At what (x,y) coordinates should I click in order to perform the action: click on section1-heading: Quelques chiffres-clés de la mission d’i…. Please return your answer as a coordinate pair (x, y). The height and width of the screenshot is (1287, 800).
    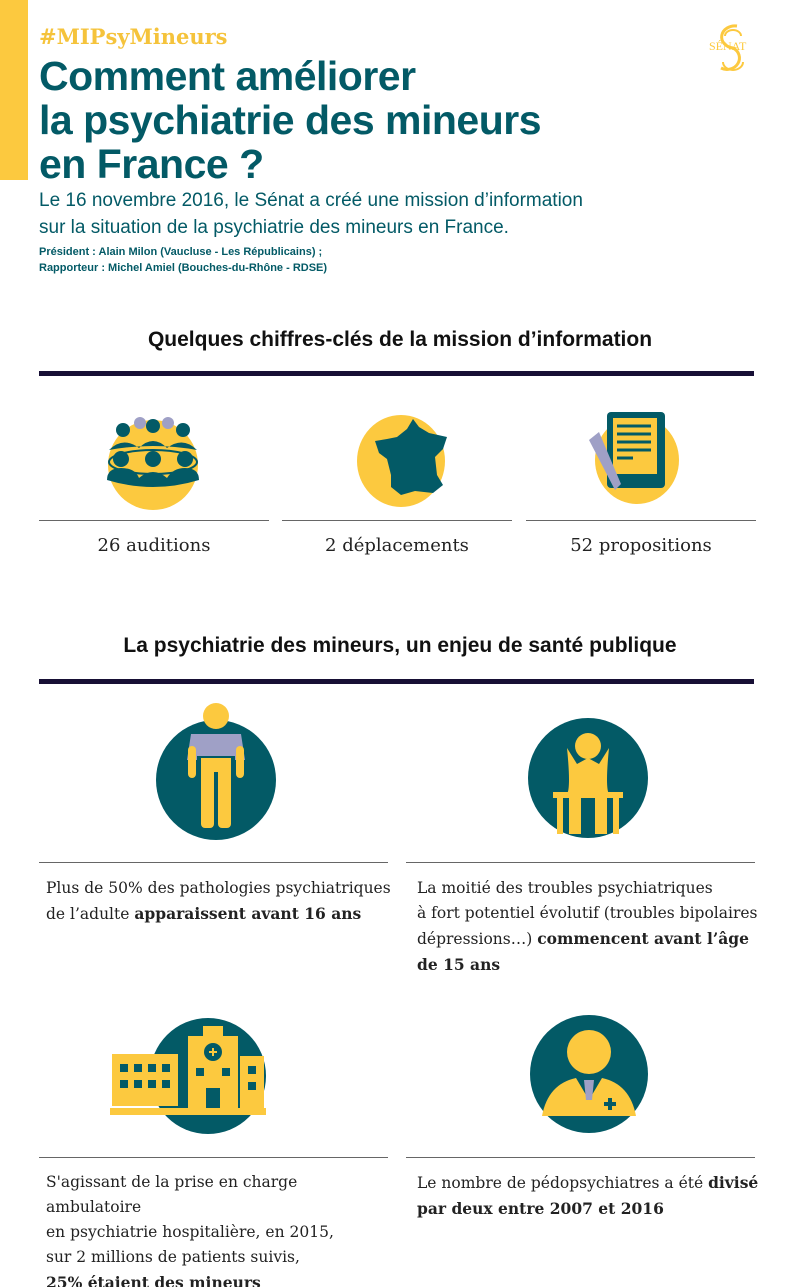
    Looking at the image, I should click on (400, 339).